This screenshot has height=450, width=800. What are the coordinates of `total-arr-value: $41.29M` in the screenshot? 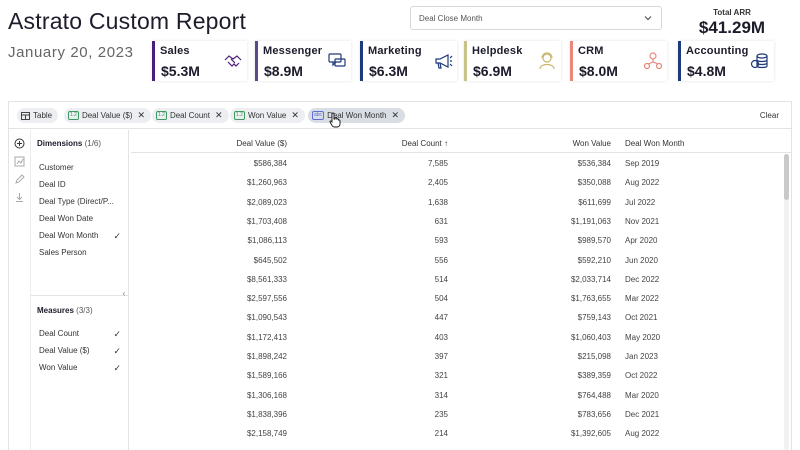 It's located at (732, 27).